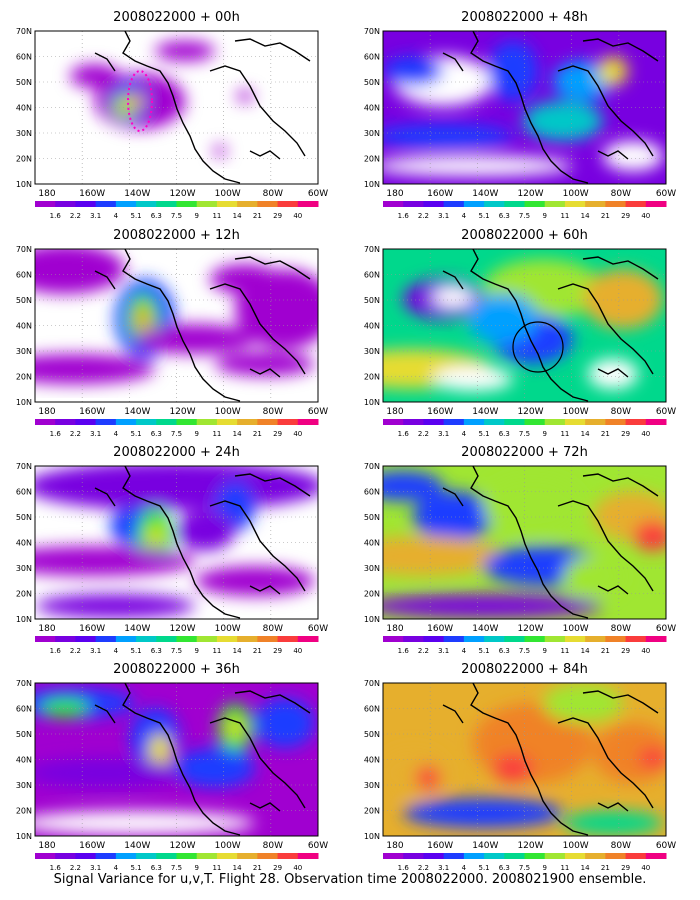  I want to click on colorbar-label: 5.1, so click(484, 651).